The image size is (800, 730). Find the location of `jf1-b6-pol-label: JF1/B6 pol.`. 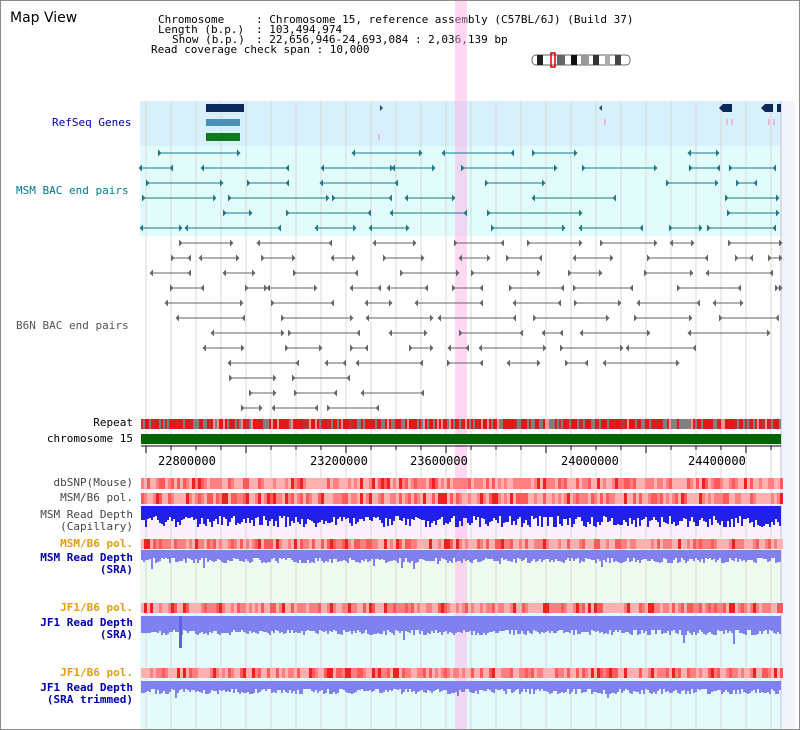

jf1-b6-pol-label: JF1/B6 pol. is located at coordinates (96, 607).